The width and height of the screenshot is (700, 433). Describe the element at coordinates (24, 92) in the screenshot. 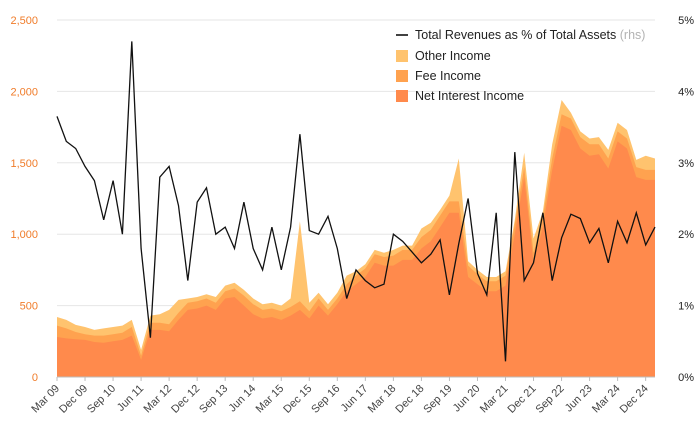

I see `y-left-tick-label: 2,000` at that location.